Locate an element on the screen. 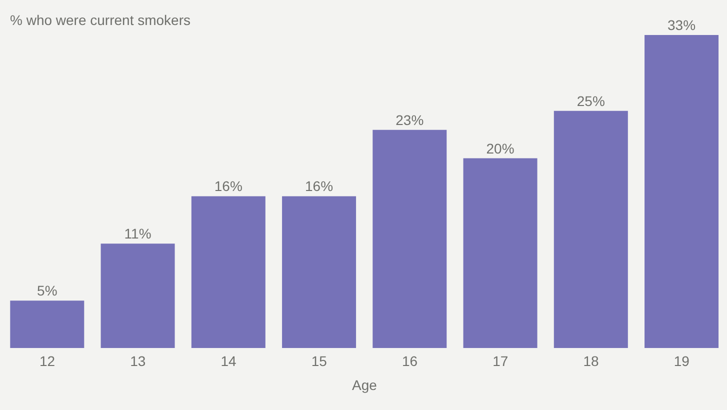 The height and width of the screenshot is (410, 727). data-label: 25% is located at coordinates (590, 100).